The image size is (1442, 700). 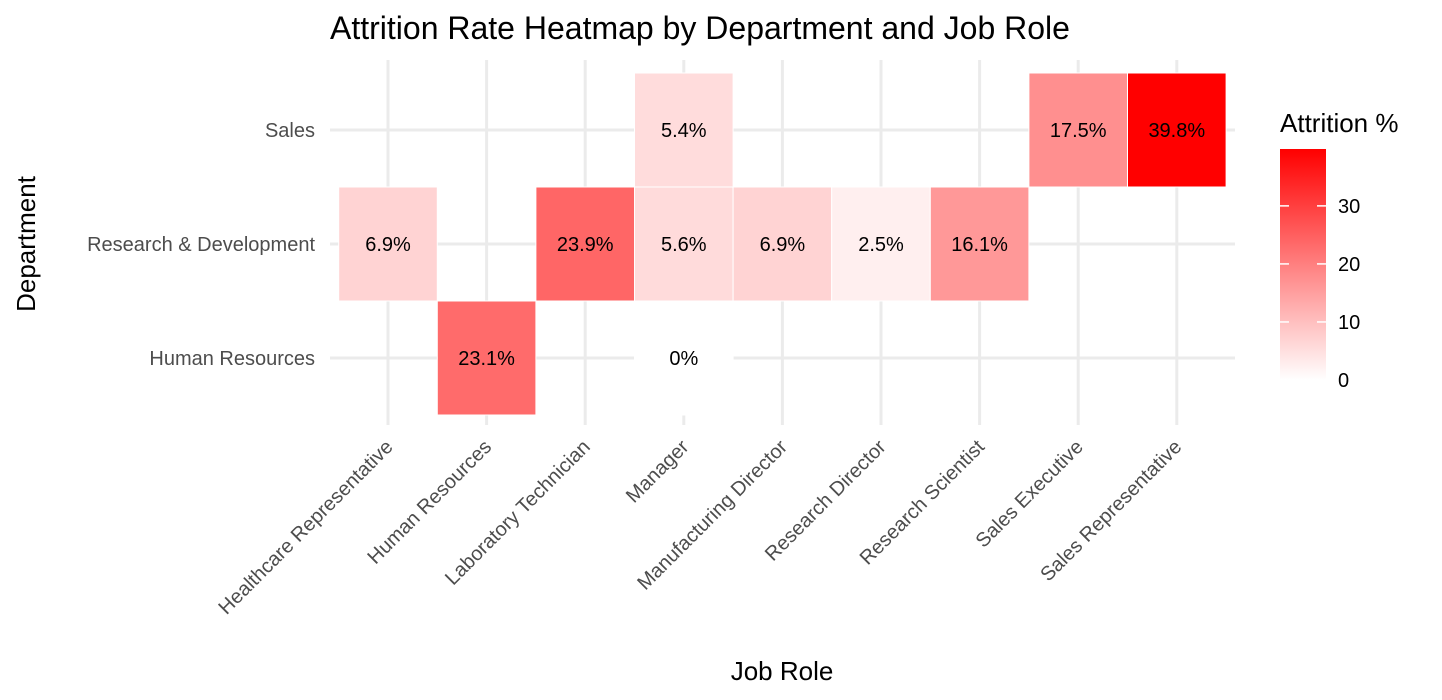 I want to click on y-tick-label-research-development: Research & Development, so click(x=201, y=245).